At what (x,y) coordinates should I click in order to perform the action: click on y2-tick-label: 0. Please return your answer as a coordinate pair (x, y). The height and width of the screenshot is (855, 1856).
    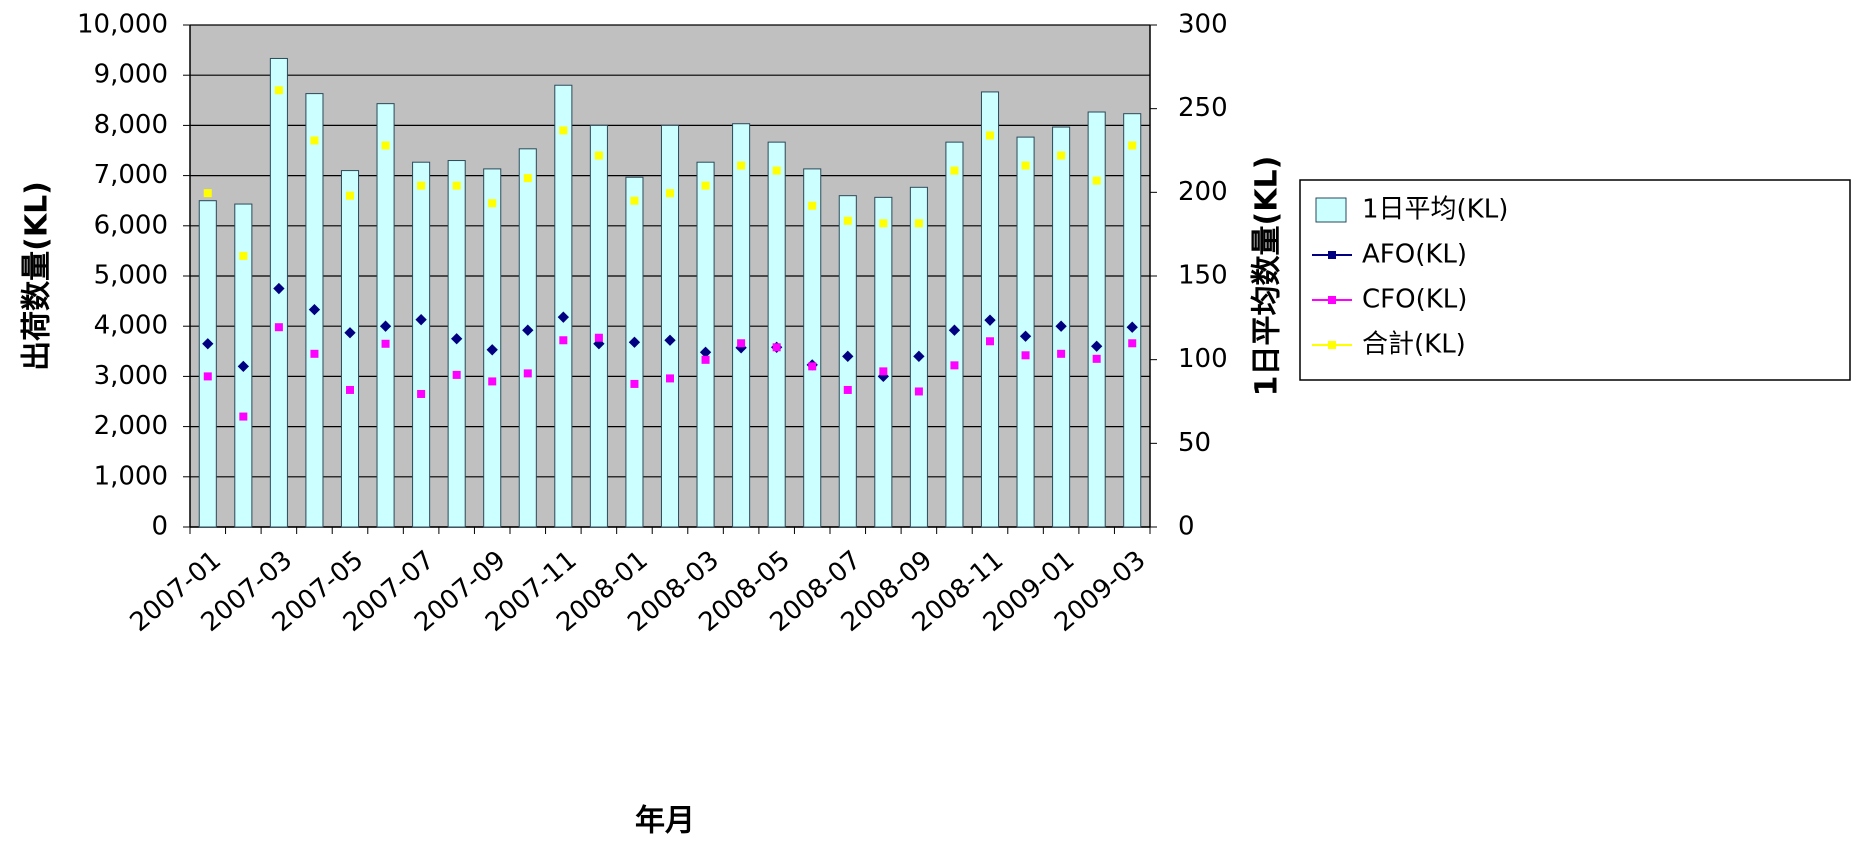
    Looking at the image, I should click on (1186, 527).